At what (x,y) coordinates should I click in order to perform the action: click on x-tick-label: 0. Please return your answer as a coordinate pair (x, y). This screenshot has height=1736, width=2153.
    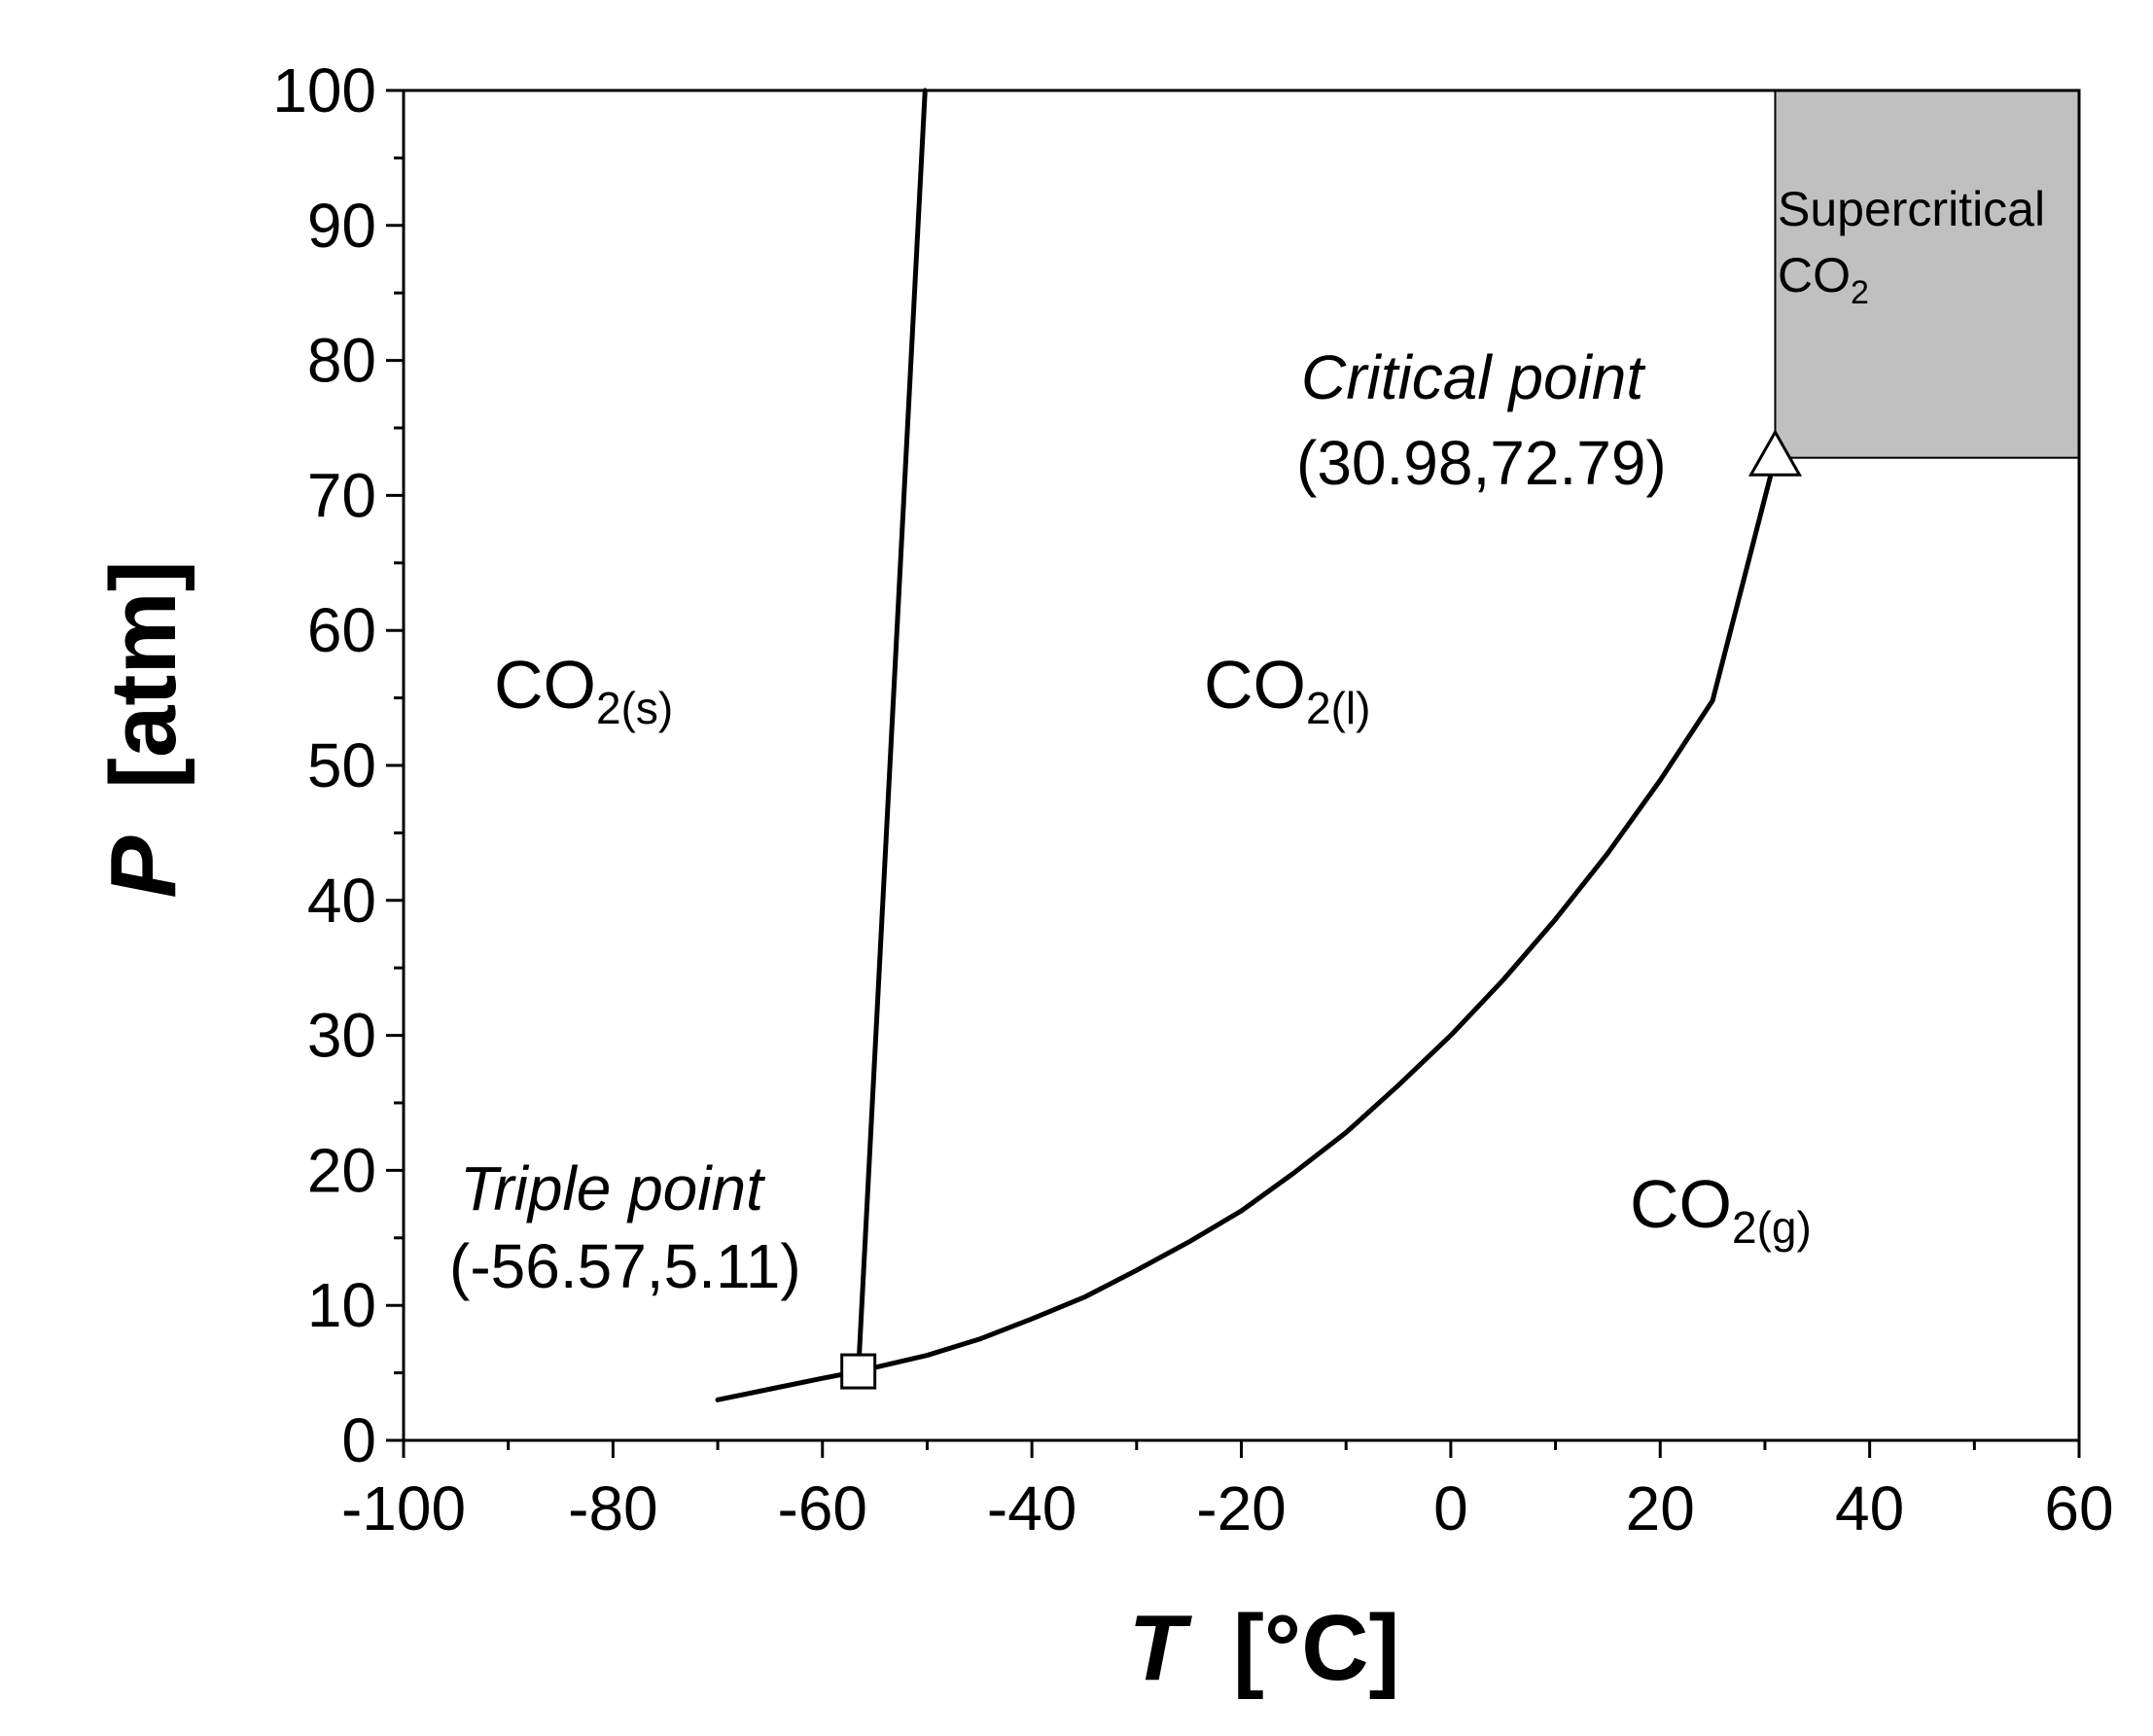
    Looking at the image, I should click on (1451, 1508).